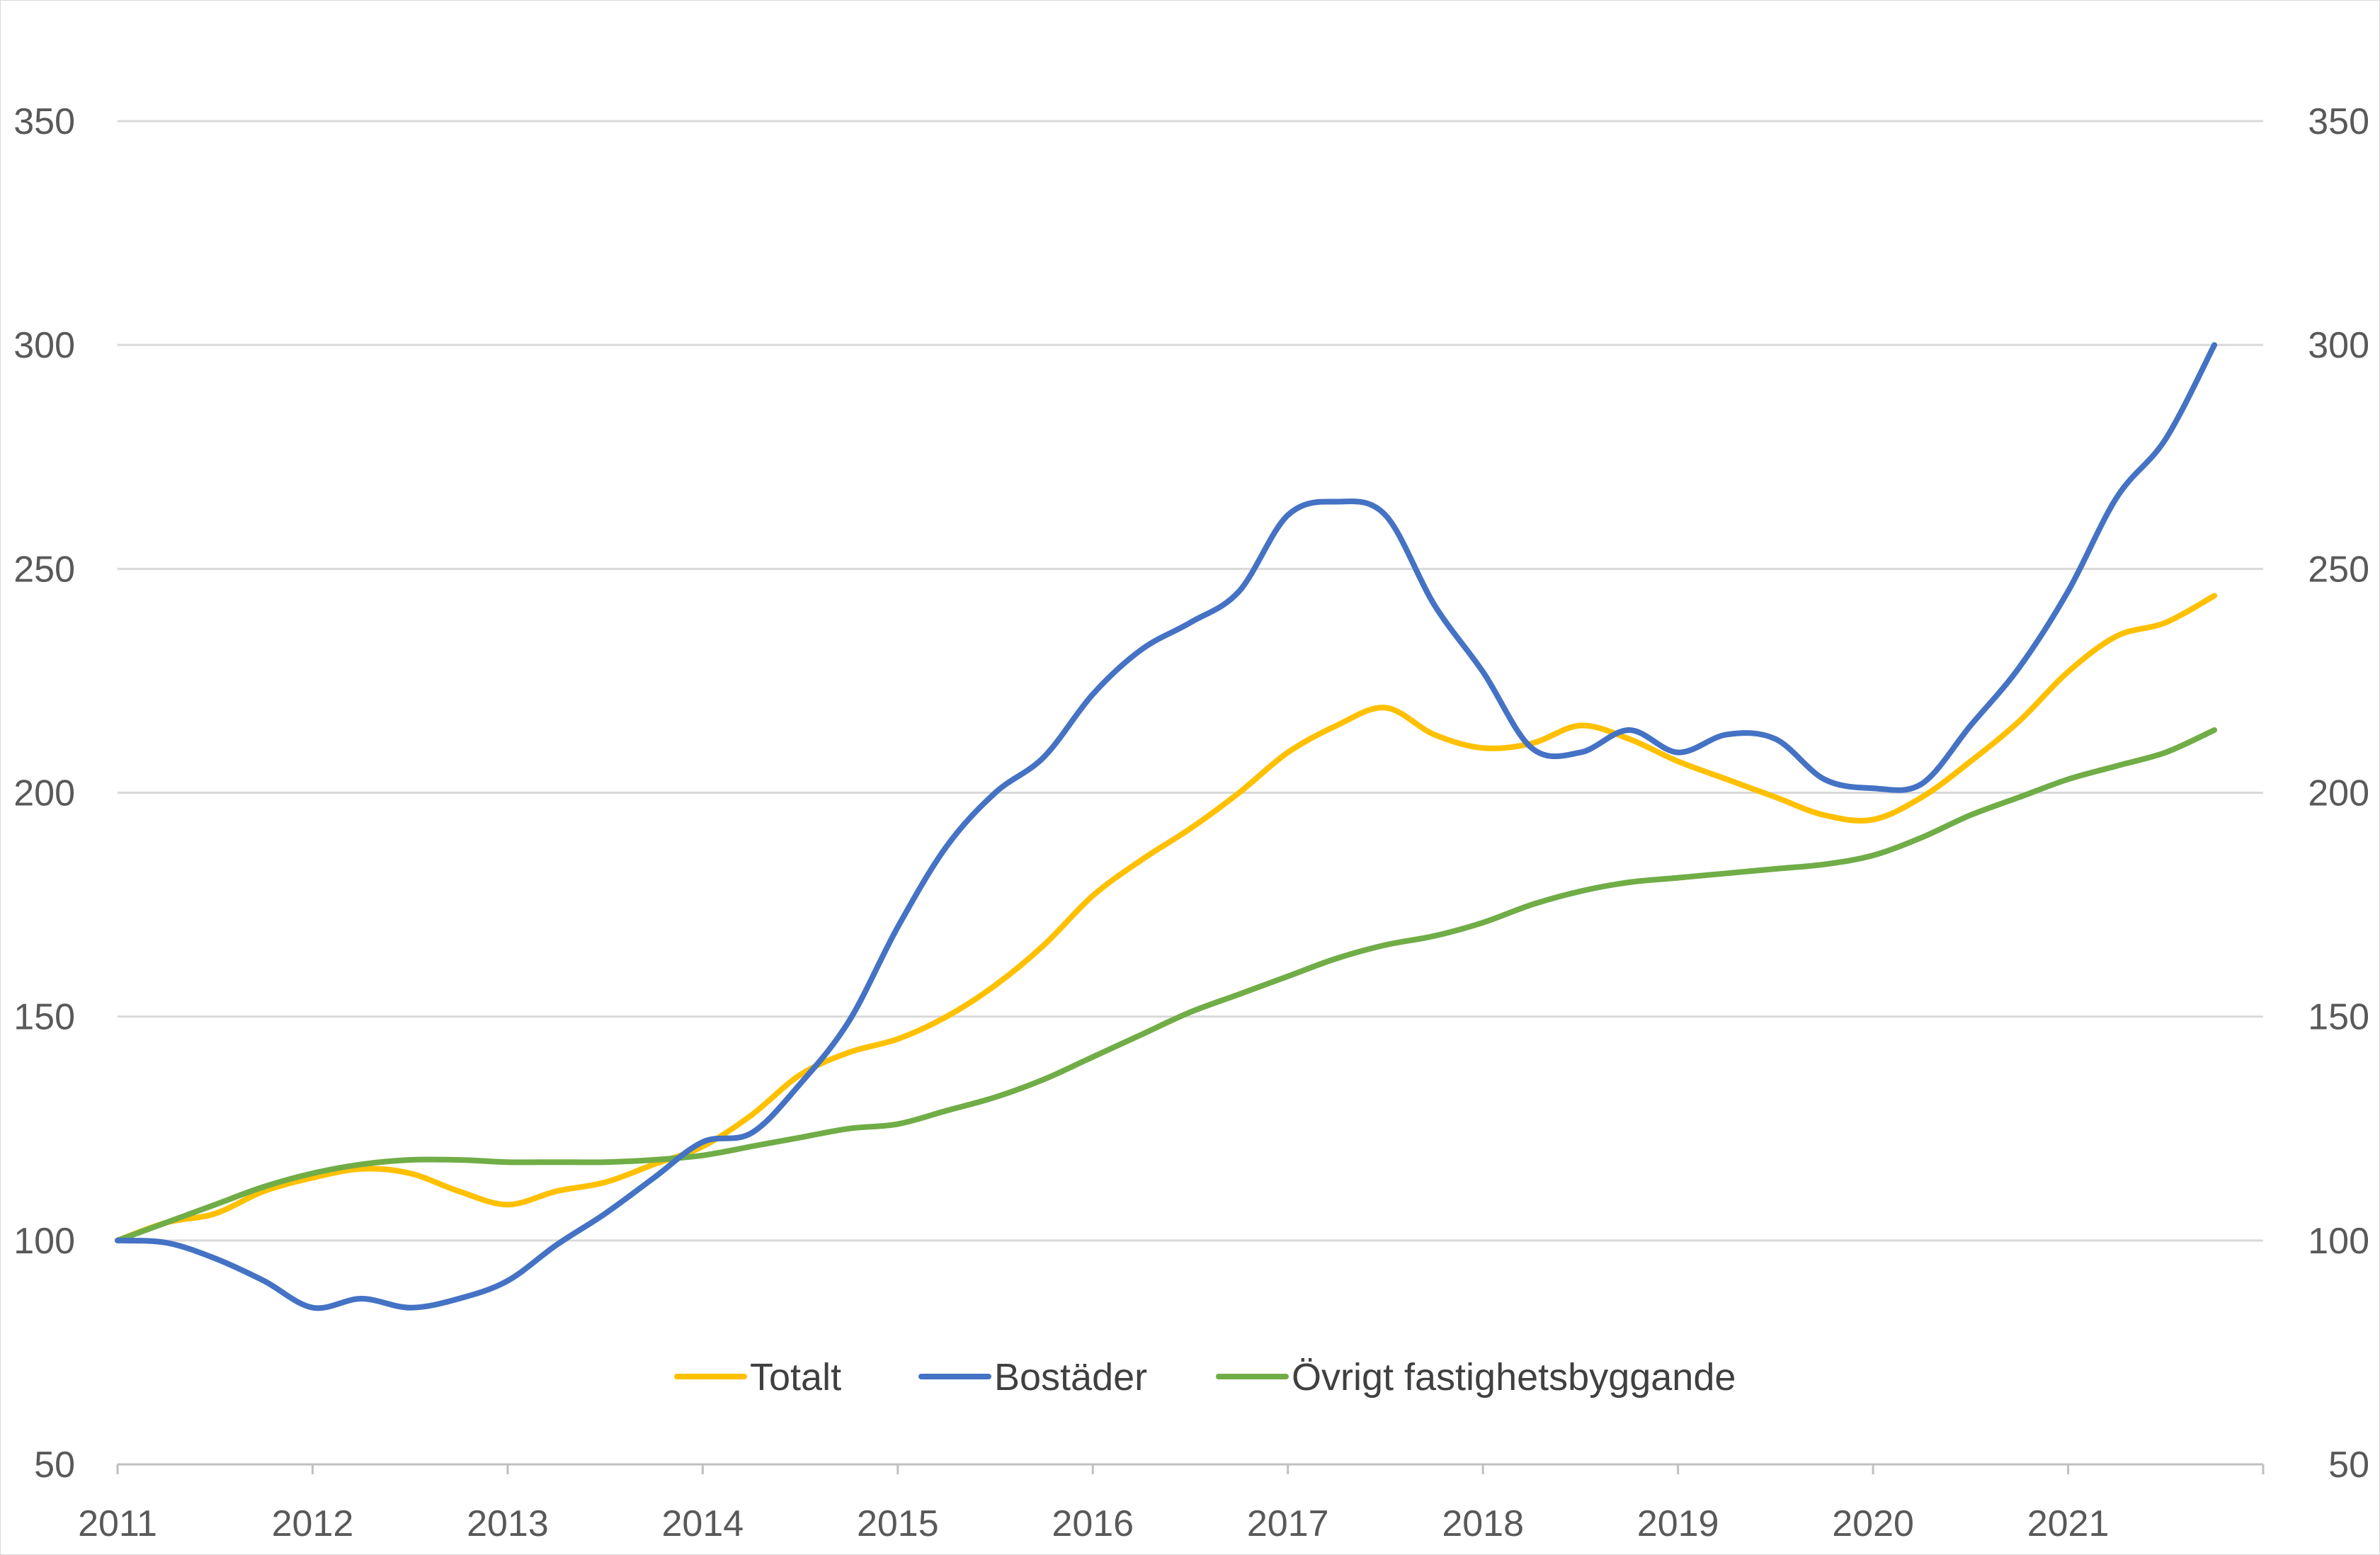  I want to click on x-tick-2021: 2021, so click(2068, 1523).